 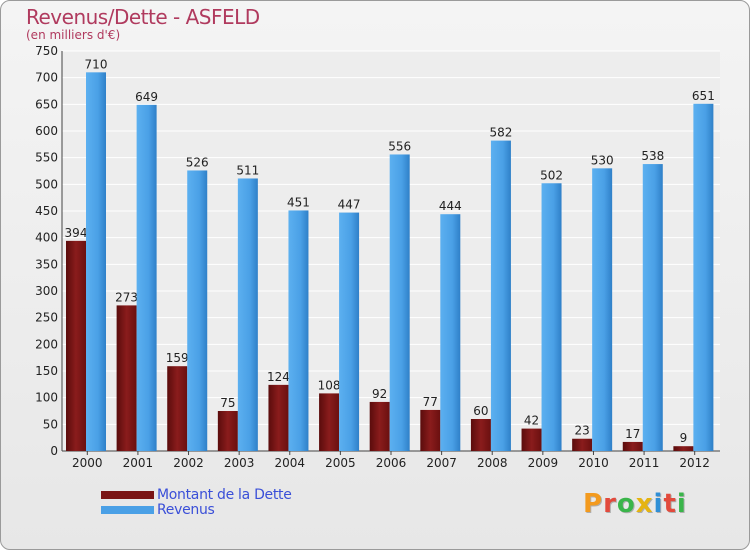 What do you see at coordinates (247, 314) in the screenshot?
I see `bar-revenue-2003` at bounding box center [247, 314].